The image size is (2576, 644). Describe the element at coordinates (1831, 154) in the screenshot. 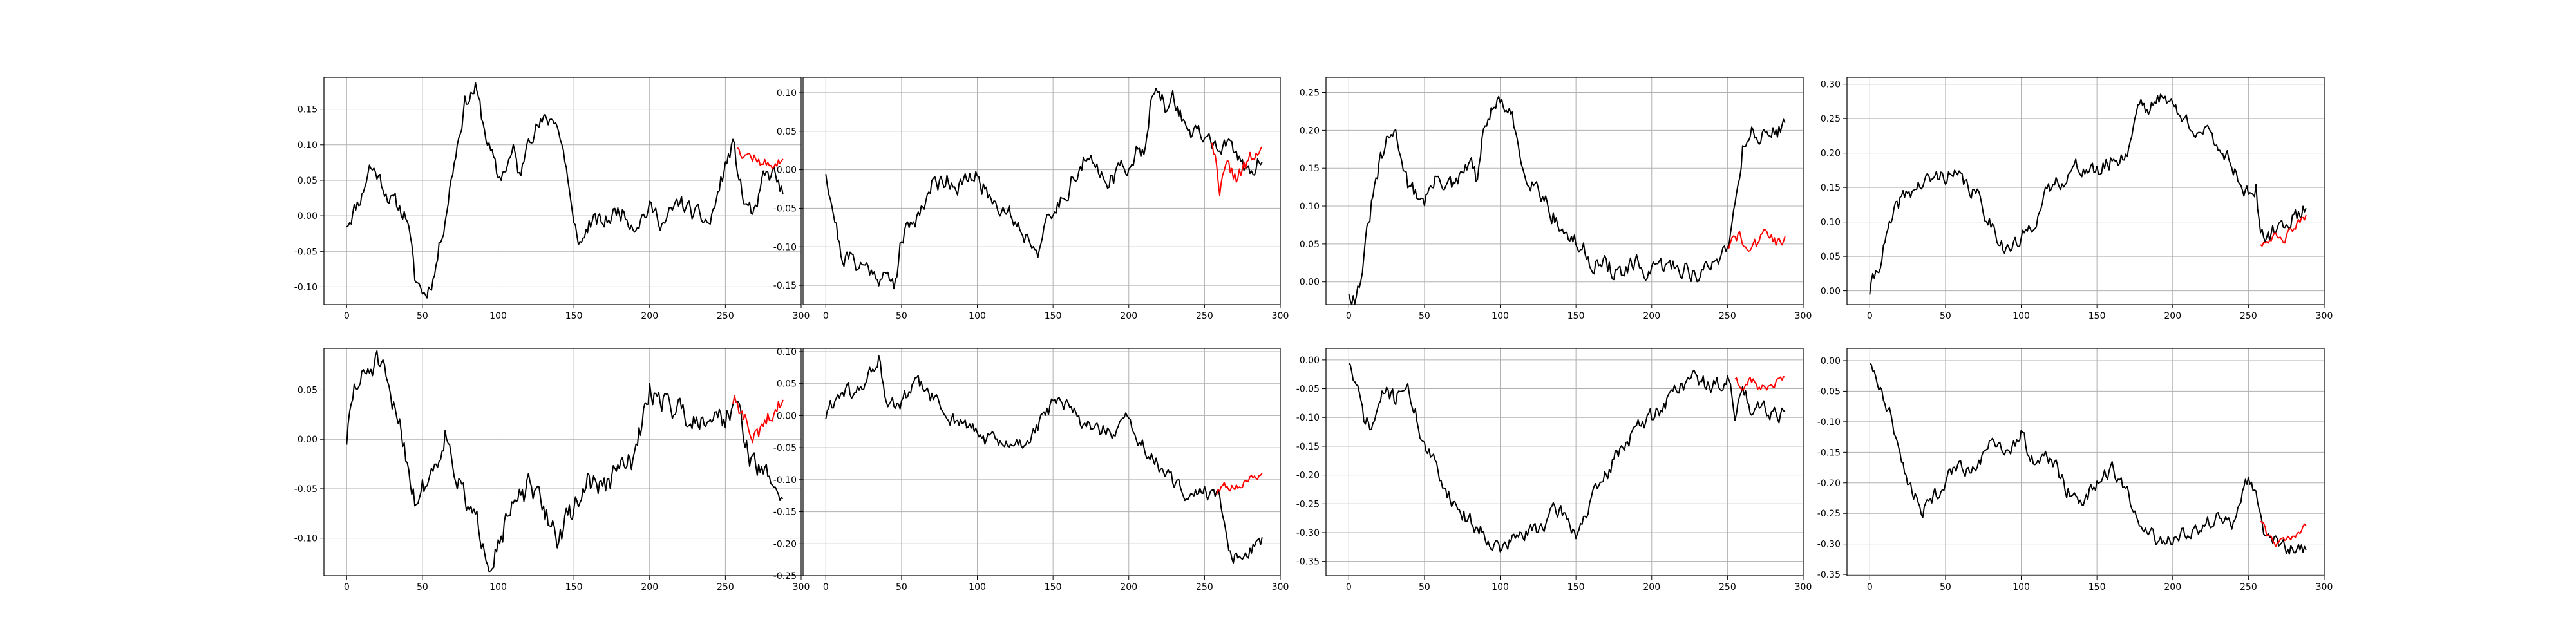

I see `y-tick-label: 0.20` at that location.